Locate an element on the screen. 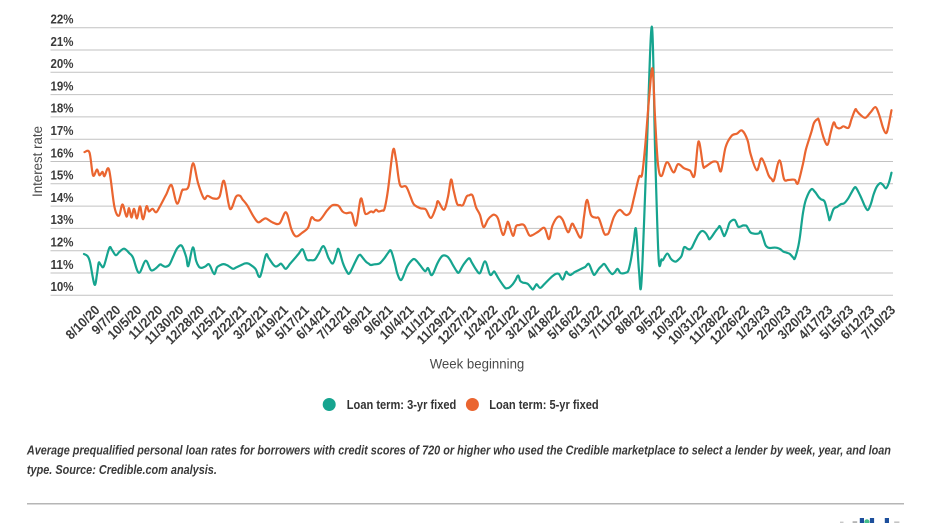 This screenshot has width=931, height=528. svg-text: 14% is located at coordinates (62, 198).